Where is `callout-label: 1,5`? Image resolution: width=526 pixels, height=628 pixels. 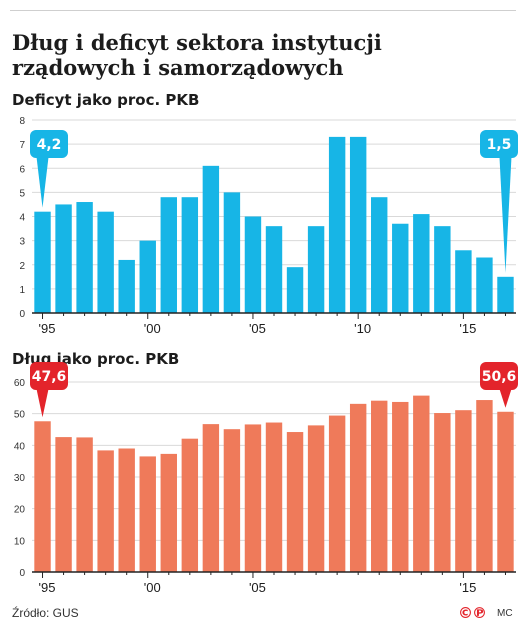 callout-label: 1,5 is located at coordinates (499, 145).